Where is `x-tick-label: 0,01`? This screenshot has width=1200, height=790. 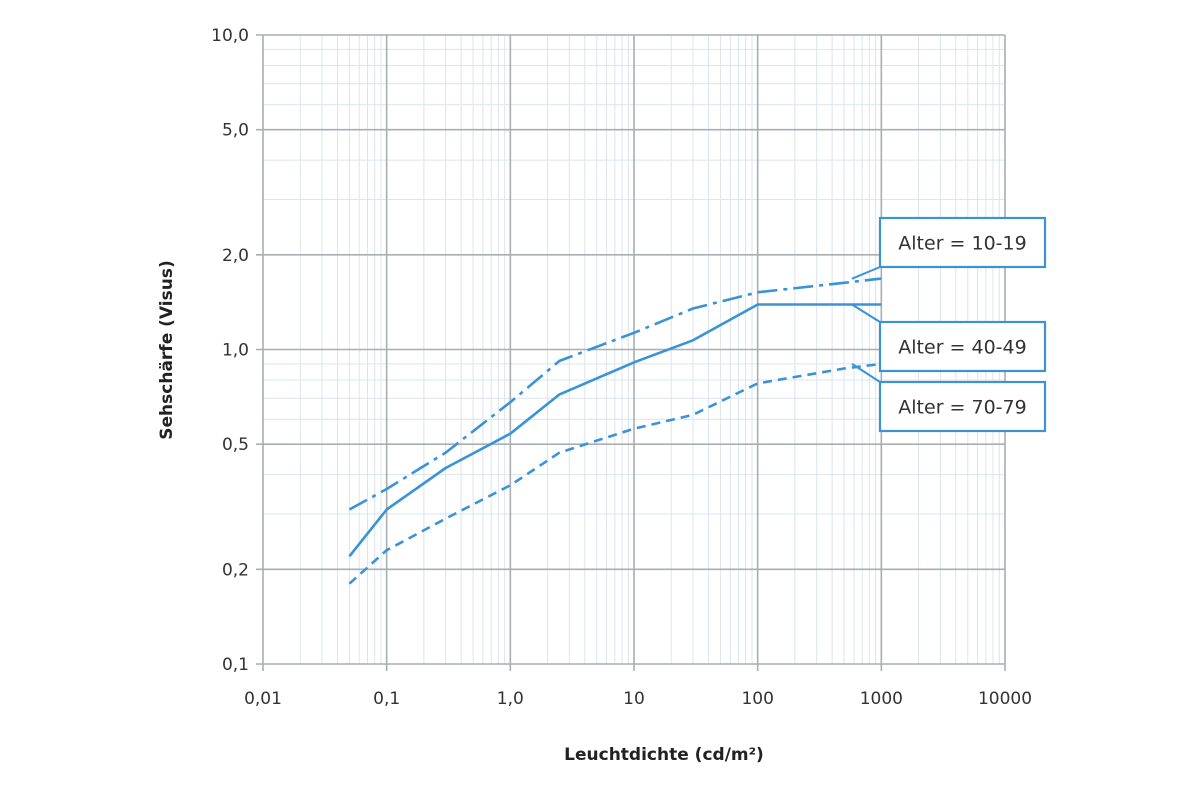 x-tick-label: 0,01 is located at coordinates (263, 699).